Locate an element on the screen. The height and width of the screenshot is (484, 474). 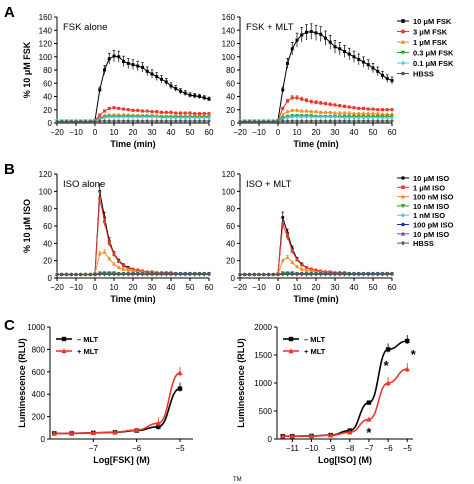
legend-label: 10 nM ISO is located at coordinates (431, 206).